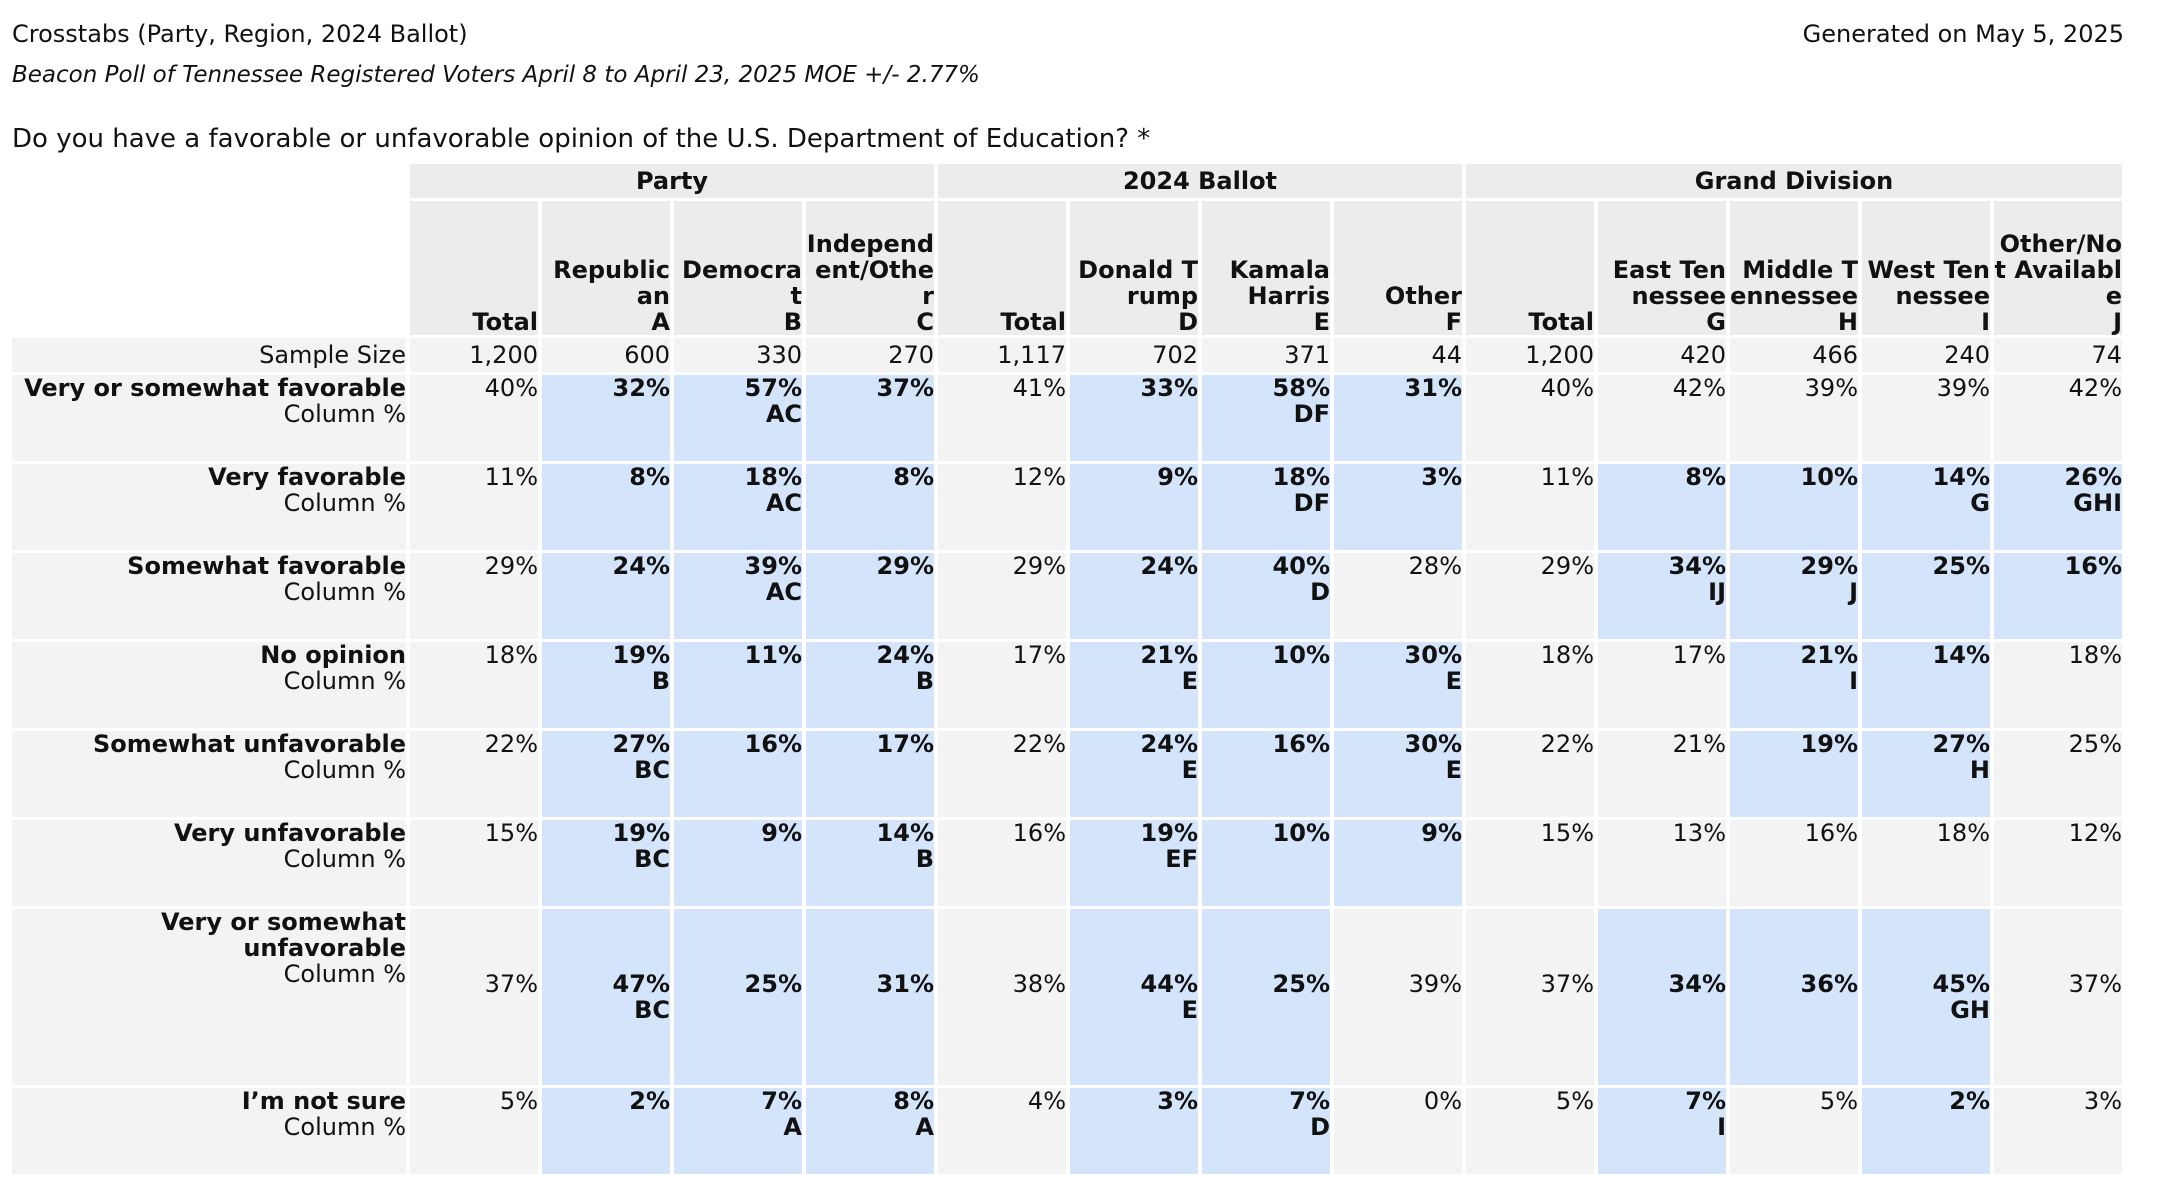 The width and height of the screenshot is (2176, 1177). What do you see at coordinates (1046, 1101) in the screenshot?
I see `cell-percent: 4%` at bounding box center [1046, 1101].